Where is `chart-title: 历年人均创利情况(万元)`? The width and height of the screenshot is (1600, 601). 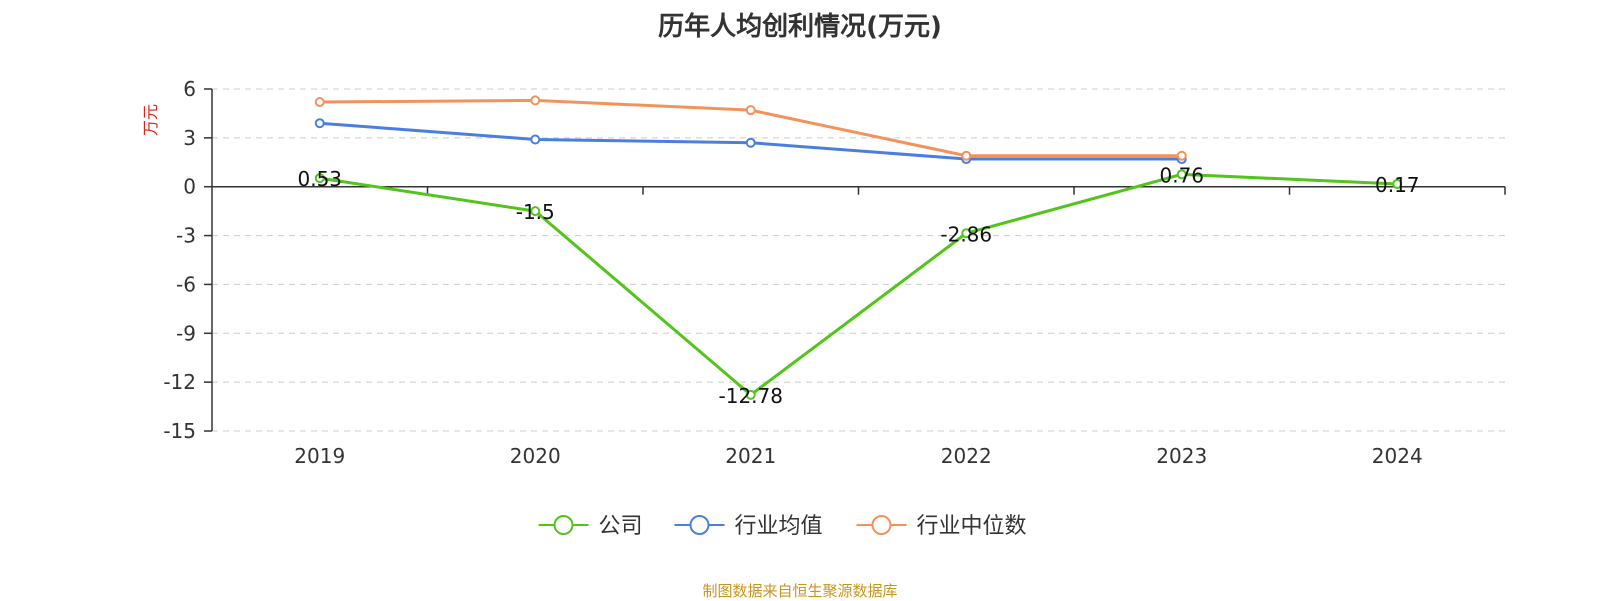
chart-title: 历年人均创利情况(万元) is located at coordinates (800, 27).